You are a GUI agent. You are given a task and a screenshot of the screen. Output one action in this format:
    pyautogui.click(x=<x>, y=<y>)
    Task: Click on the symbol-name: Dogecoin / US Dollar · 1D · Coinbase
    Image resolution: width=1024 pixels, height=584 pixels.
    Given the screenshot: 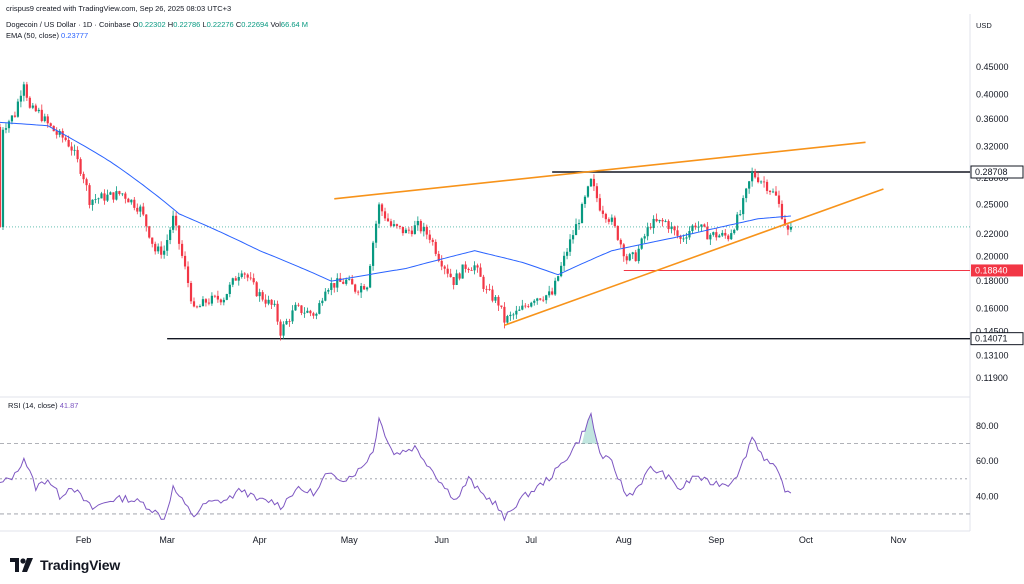 What is the action you would take?
    pyautogui.click(x=68, y=24)
    